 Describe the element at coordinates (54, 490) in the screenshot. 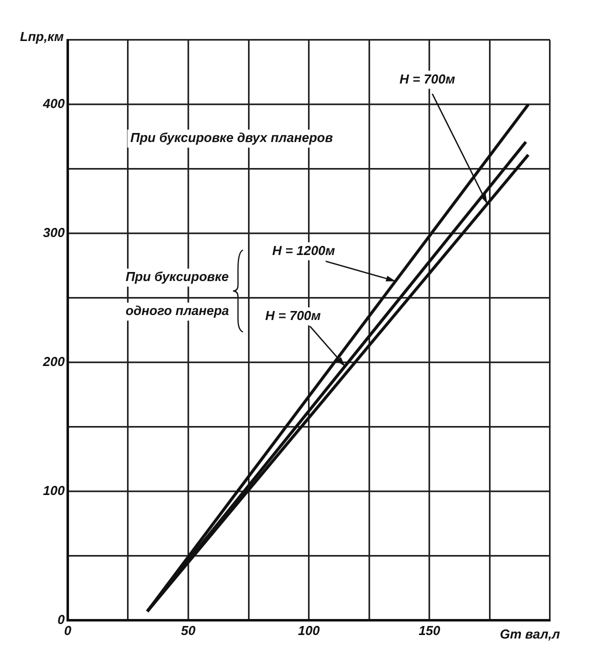

I see `y-tick-label: 100` at that location.